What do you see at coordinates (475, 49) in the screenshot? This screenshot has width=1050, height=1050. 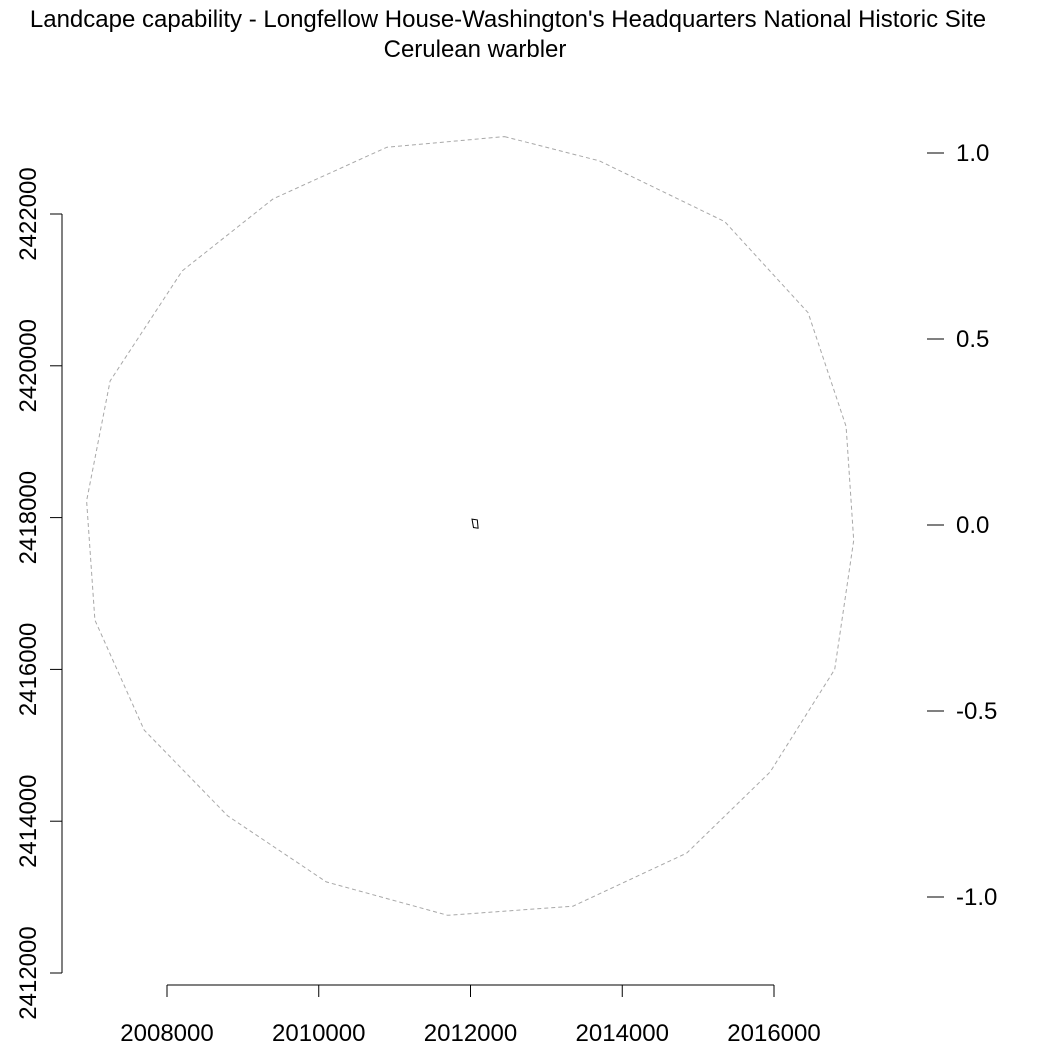 I see `chart-subtitle: Cerulean warbler` at bounding box center [475, 49].